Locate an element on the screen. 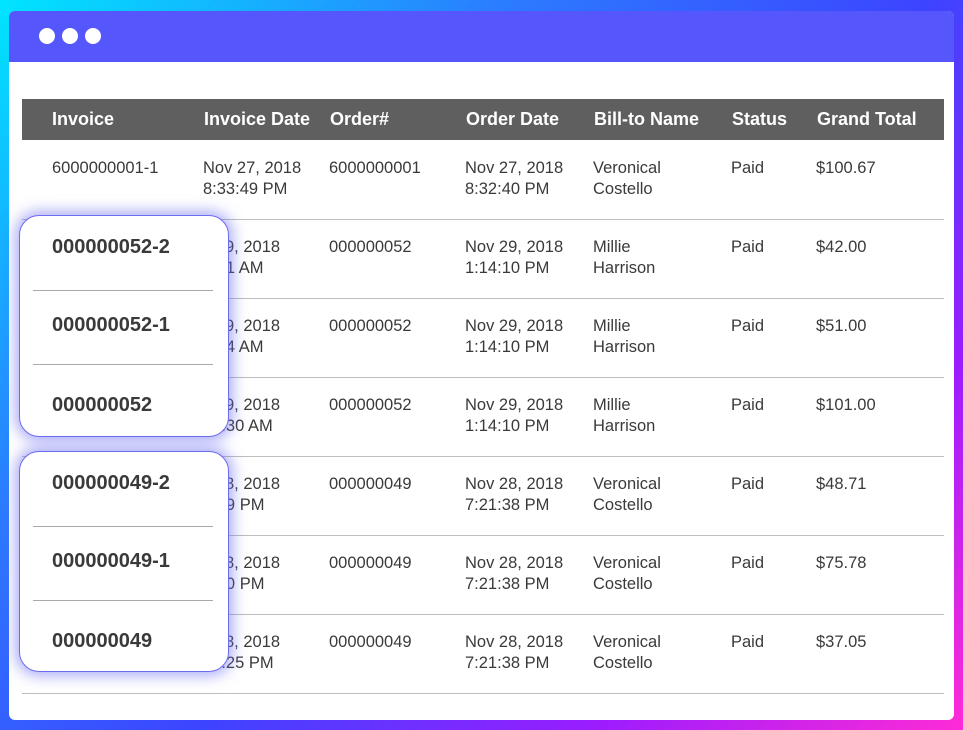  callout-invoice-item: 000000052-2 is located at coordinates (111, 247).